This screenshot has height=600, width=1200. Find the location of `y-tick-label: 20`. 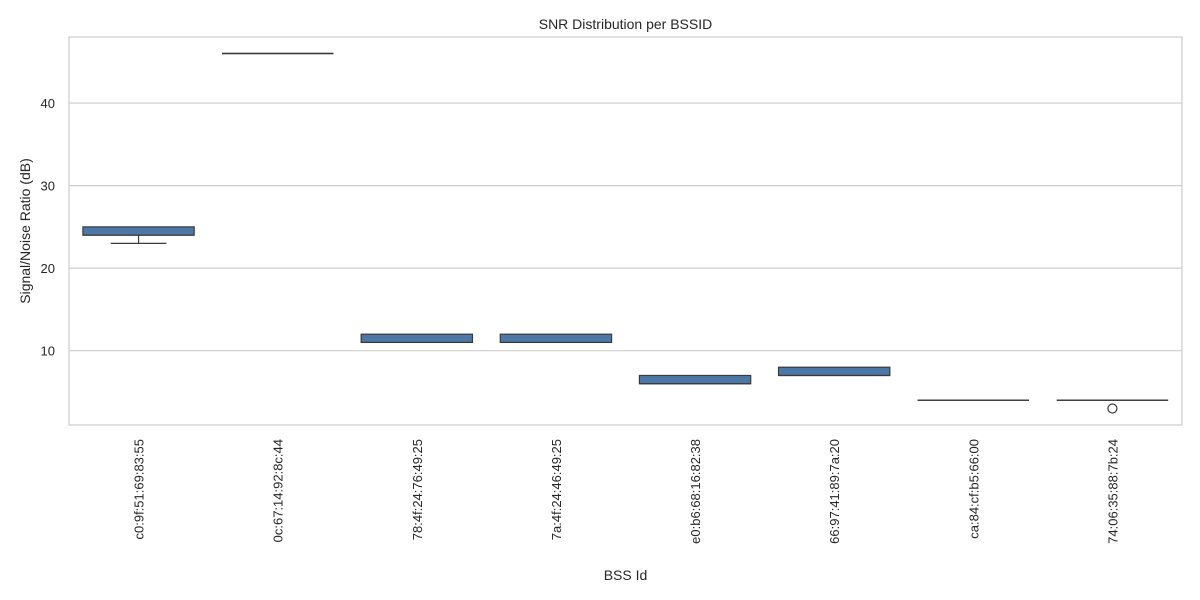

y-tick-label: 20 is located at coordinates (48, 268).